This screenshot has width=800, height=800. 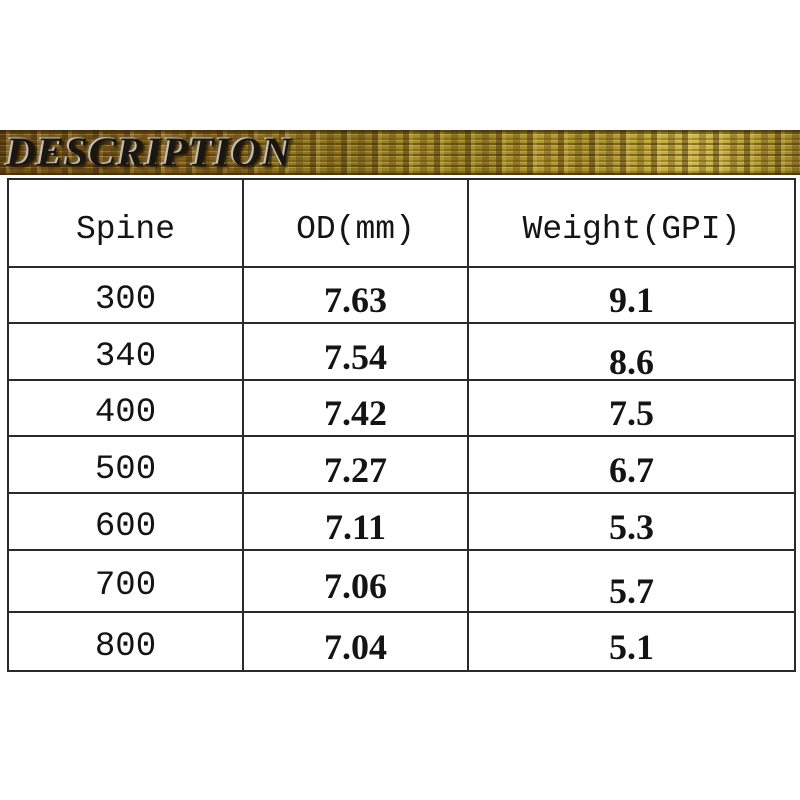 I want to click on table-row: 700 7.06 5.7, so click(x=401, y=581).